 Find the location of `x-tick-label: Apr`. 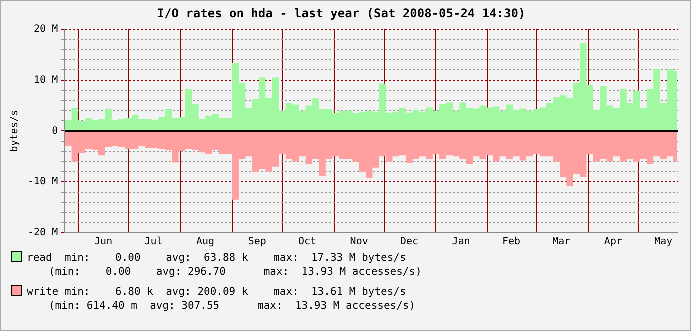

x-tick-label: Apr is located at coordinates (613, 242).